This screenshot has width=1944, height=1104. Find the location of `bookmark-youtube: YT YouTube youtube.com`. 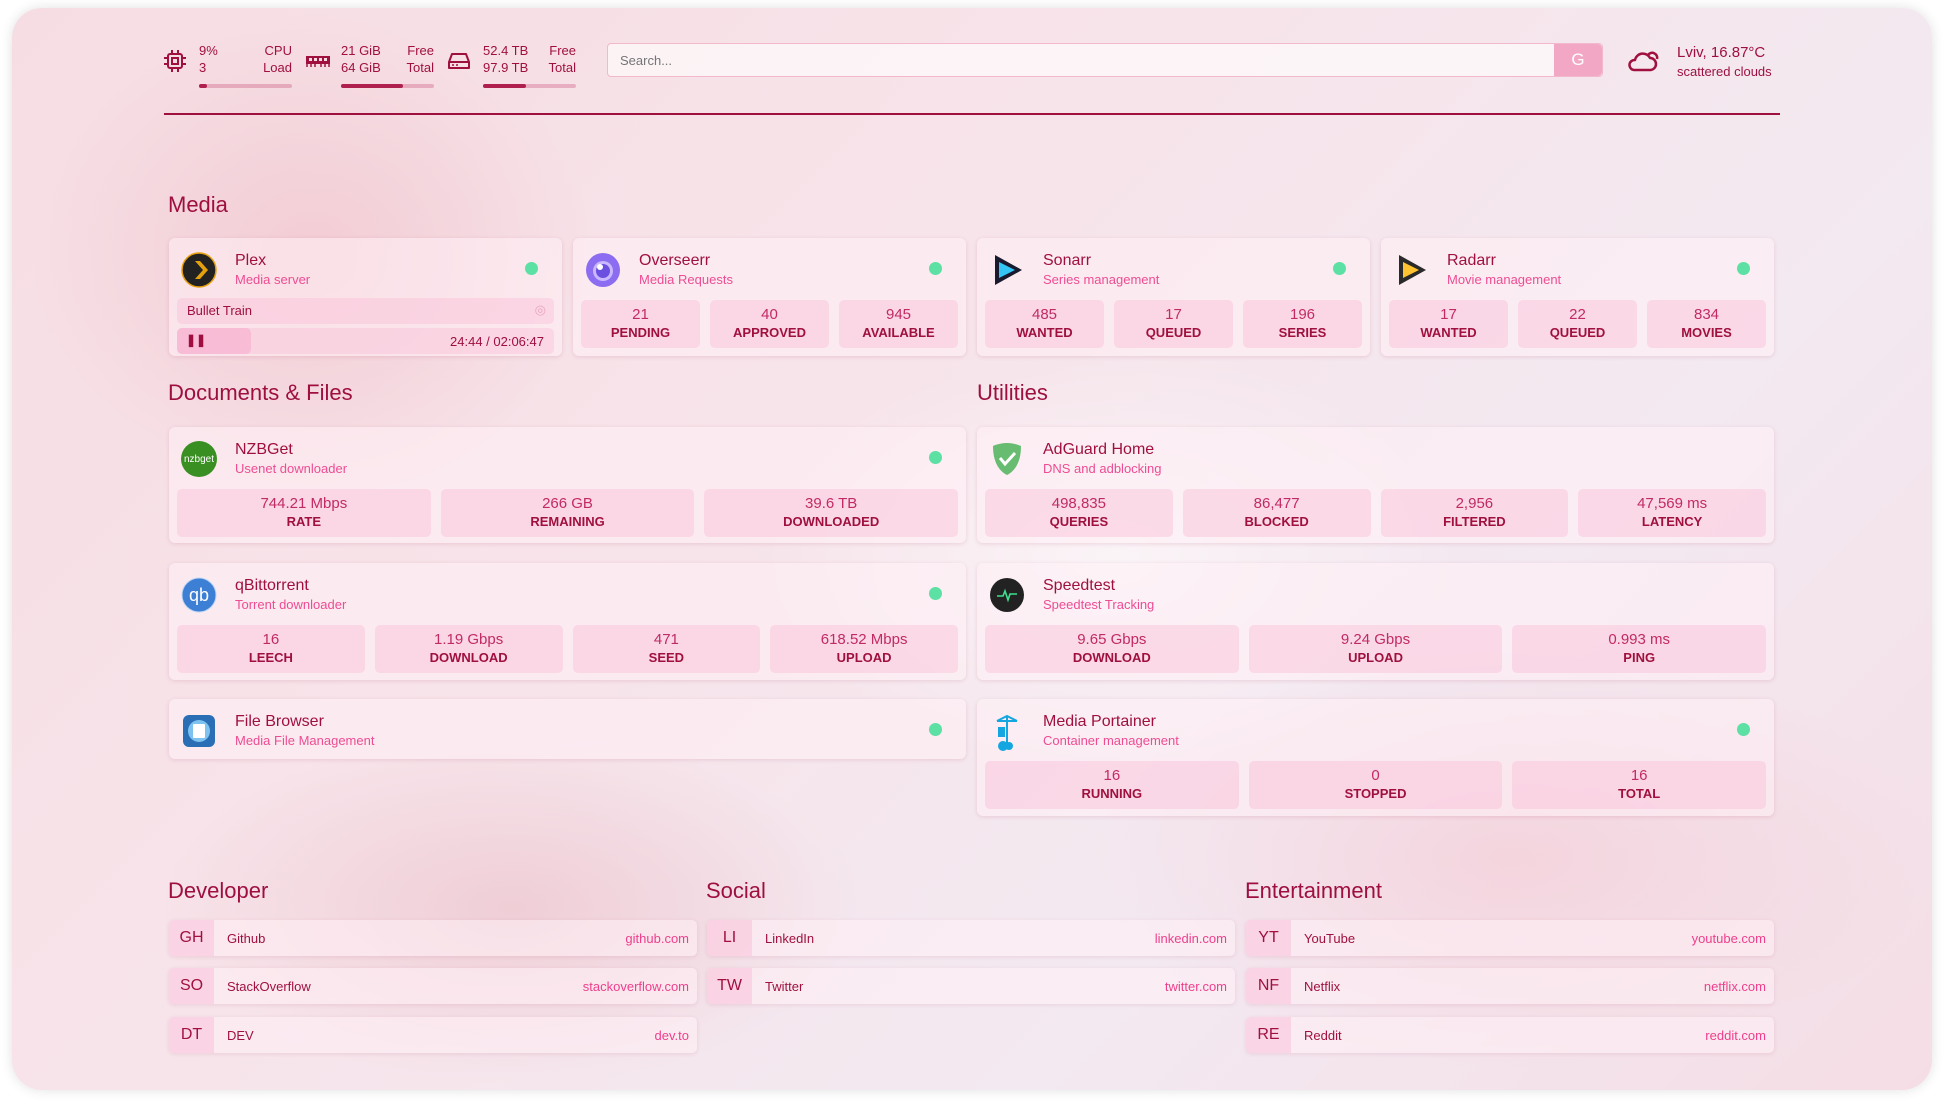

bookmark-youtube: YT YouTube youtube.com is located at coordinates (1510, 938).